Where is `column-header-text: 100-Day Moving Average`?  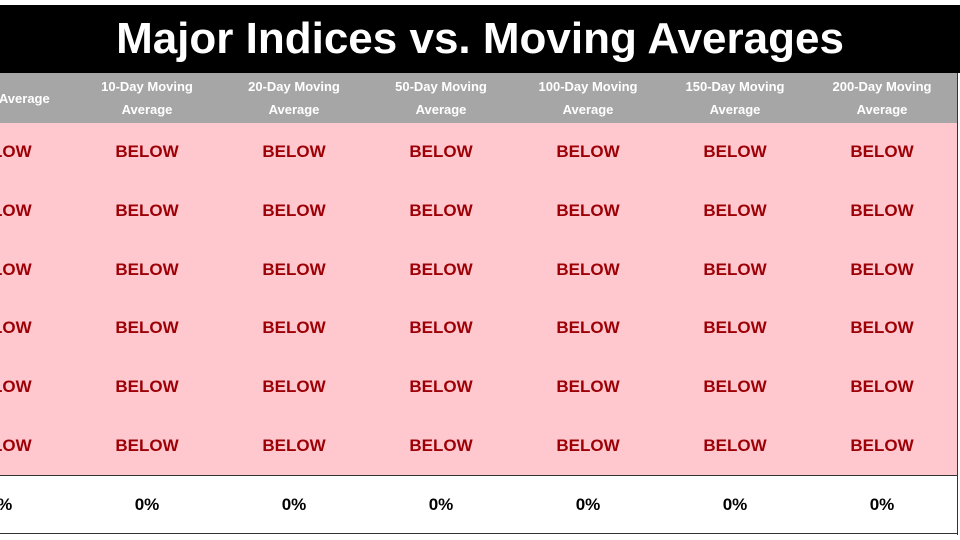 column-header-text: 100-Day Moving Average is located at coordinates (588, 98).